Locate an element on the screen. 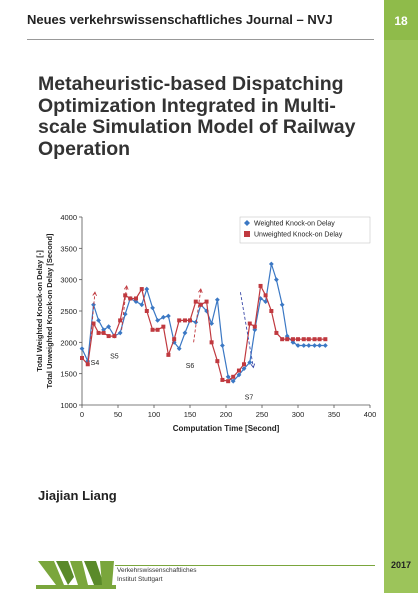 The image size is (418, 593). y-tick-label: 2000 is located at coordinates (68, 342).